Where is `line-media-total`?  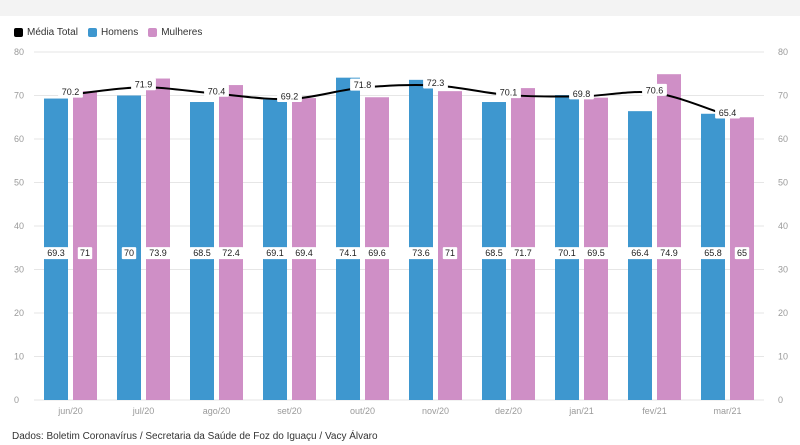 line-media-total is located at coordinates (399, 100).